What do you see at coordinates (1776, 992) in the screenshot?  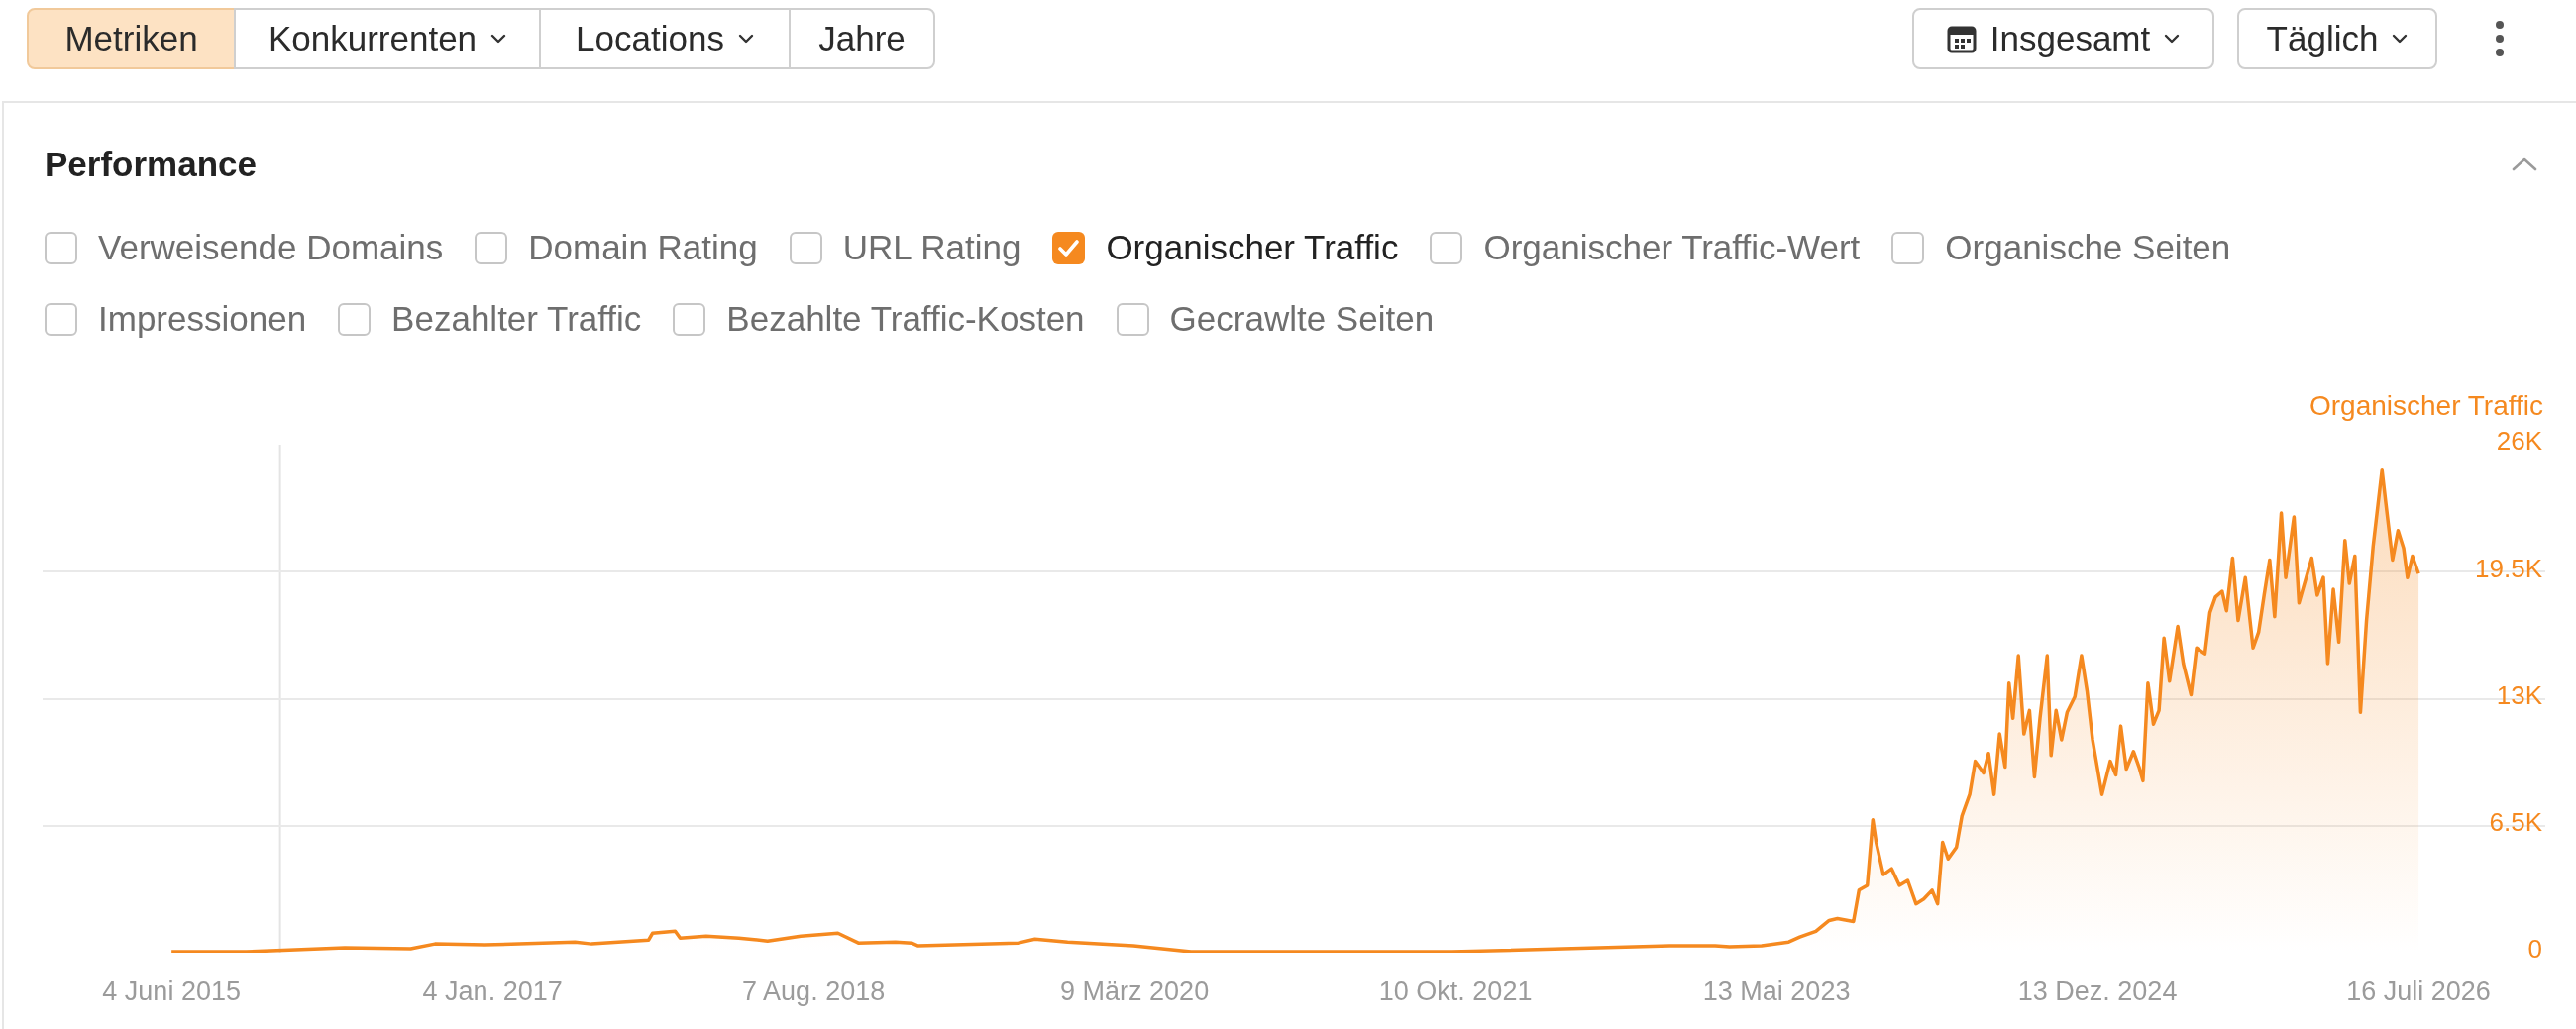 I see `x-tick-label: 13 Mai 2023` at bounding box center [1776, 992].